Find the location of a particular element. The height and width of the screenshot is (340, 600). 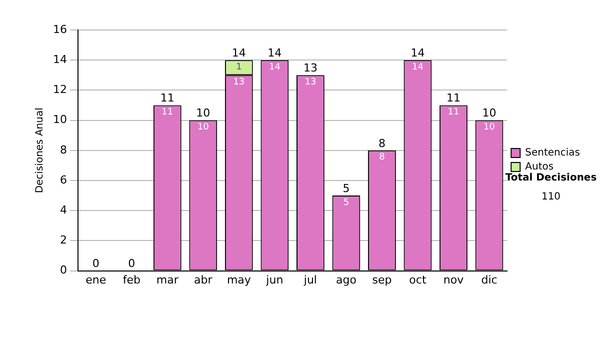

total-label: 8 is located at coordinates (382, 143).